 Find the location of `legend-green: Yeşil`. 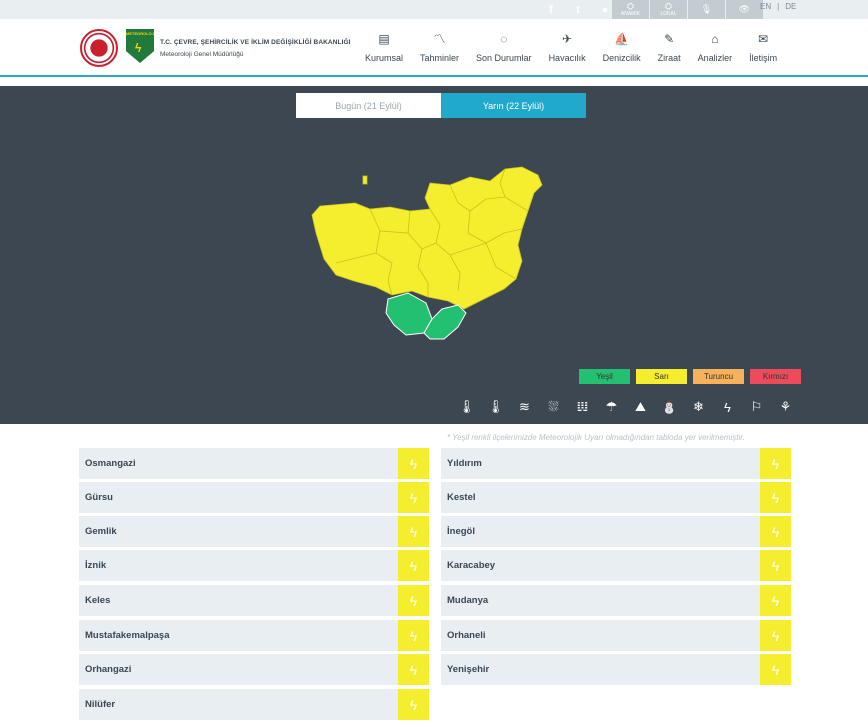

legend-green: Yeşil is located at coordinates (604, 376).